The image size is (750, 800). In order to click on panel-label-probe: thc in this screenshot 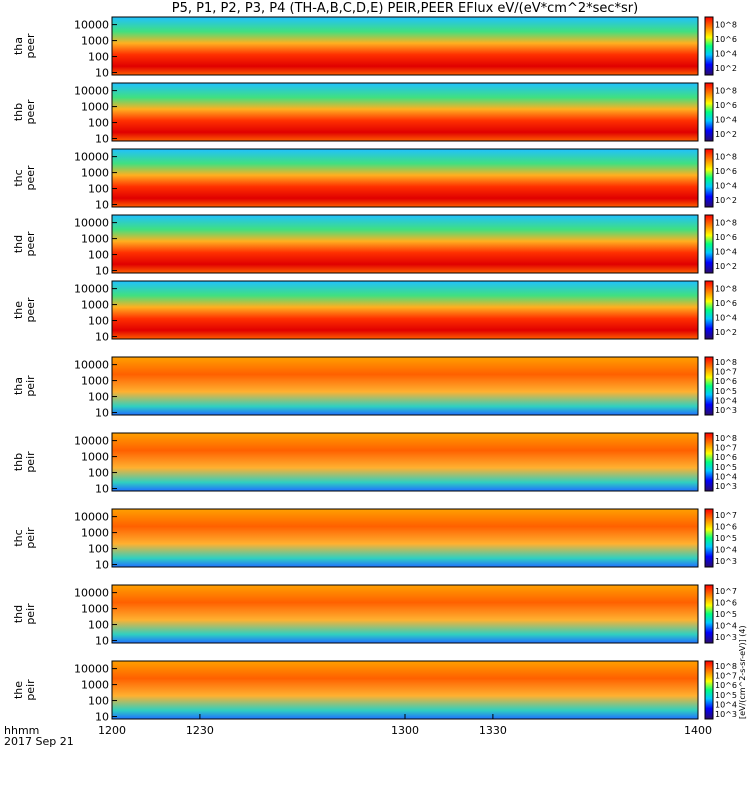, I will do `click(18, 177)`.